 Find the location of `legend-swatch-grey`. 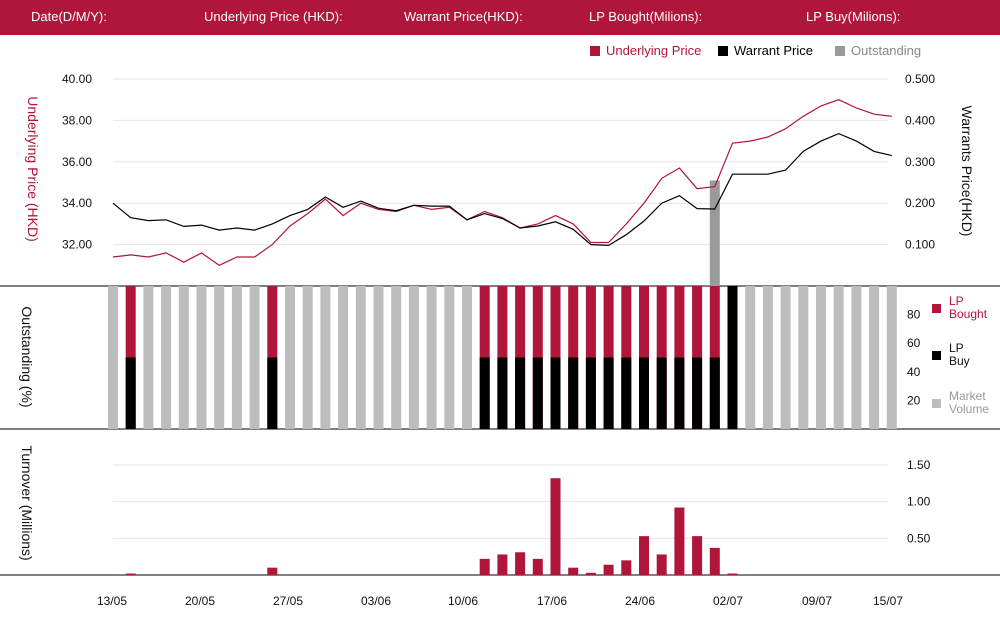

legend-swatch-grey is located at coordinates (840, 50).